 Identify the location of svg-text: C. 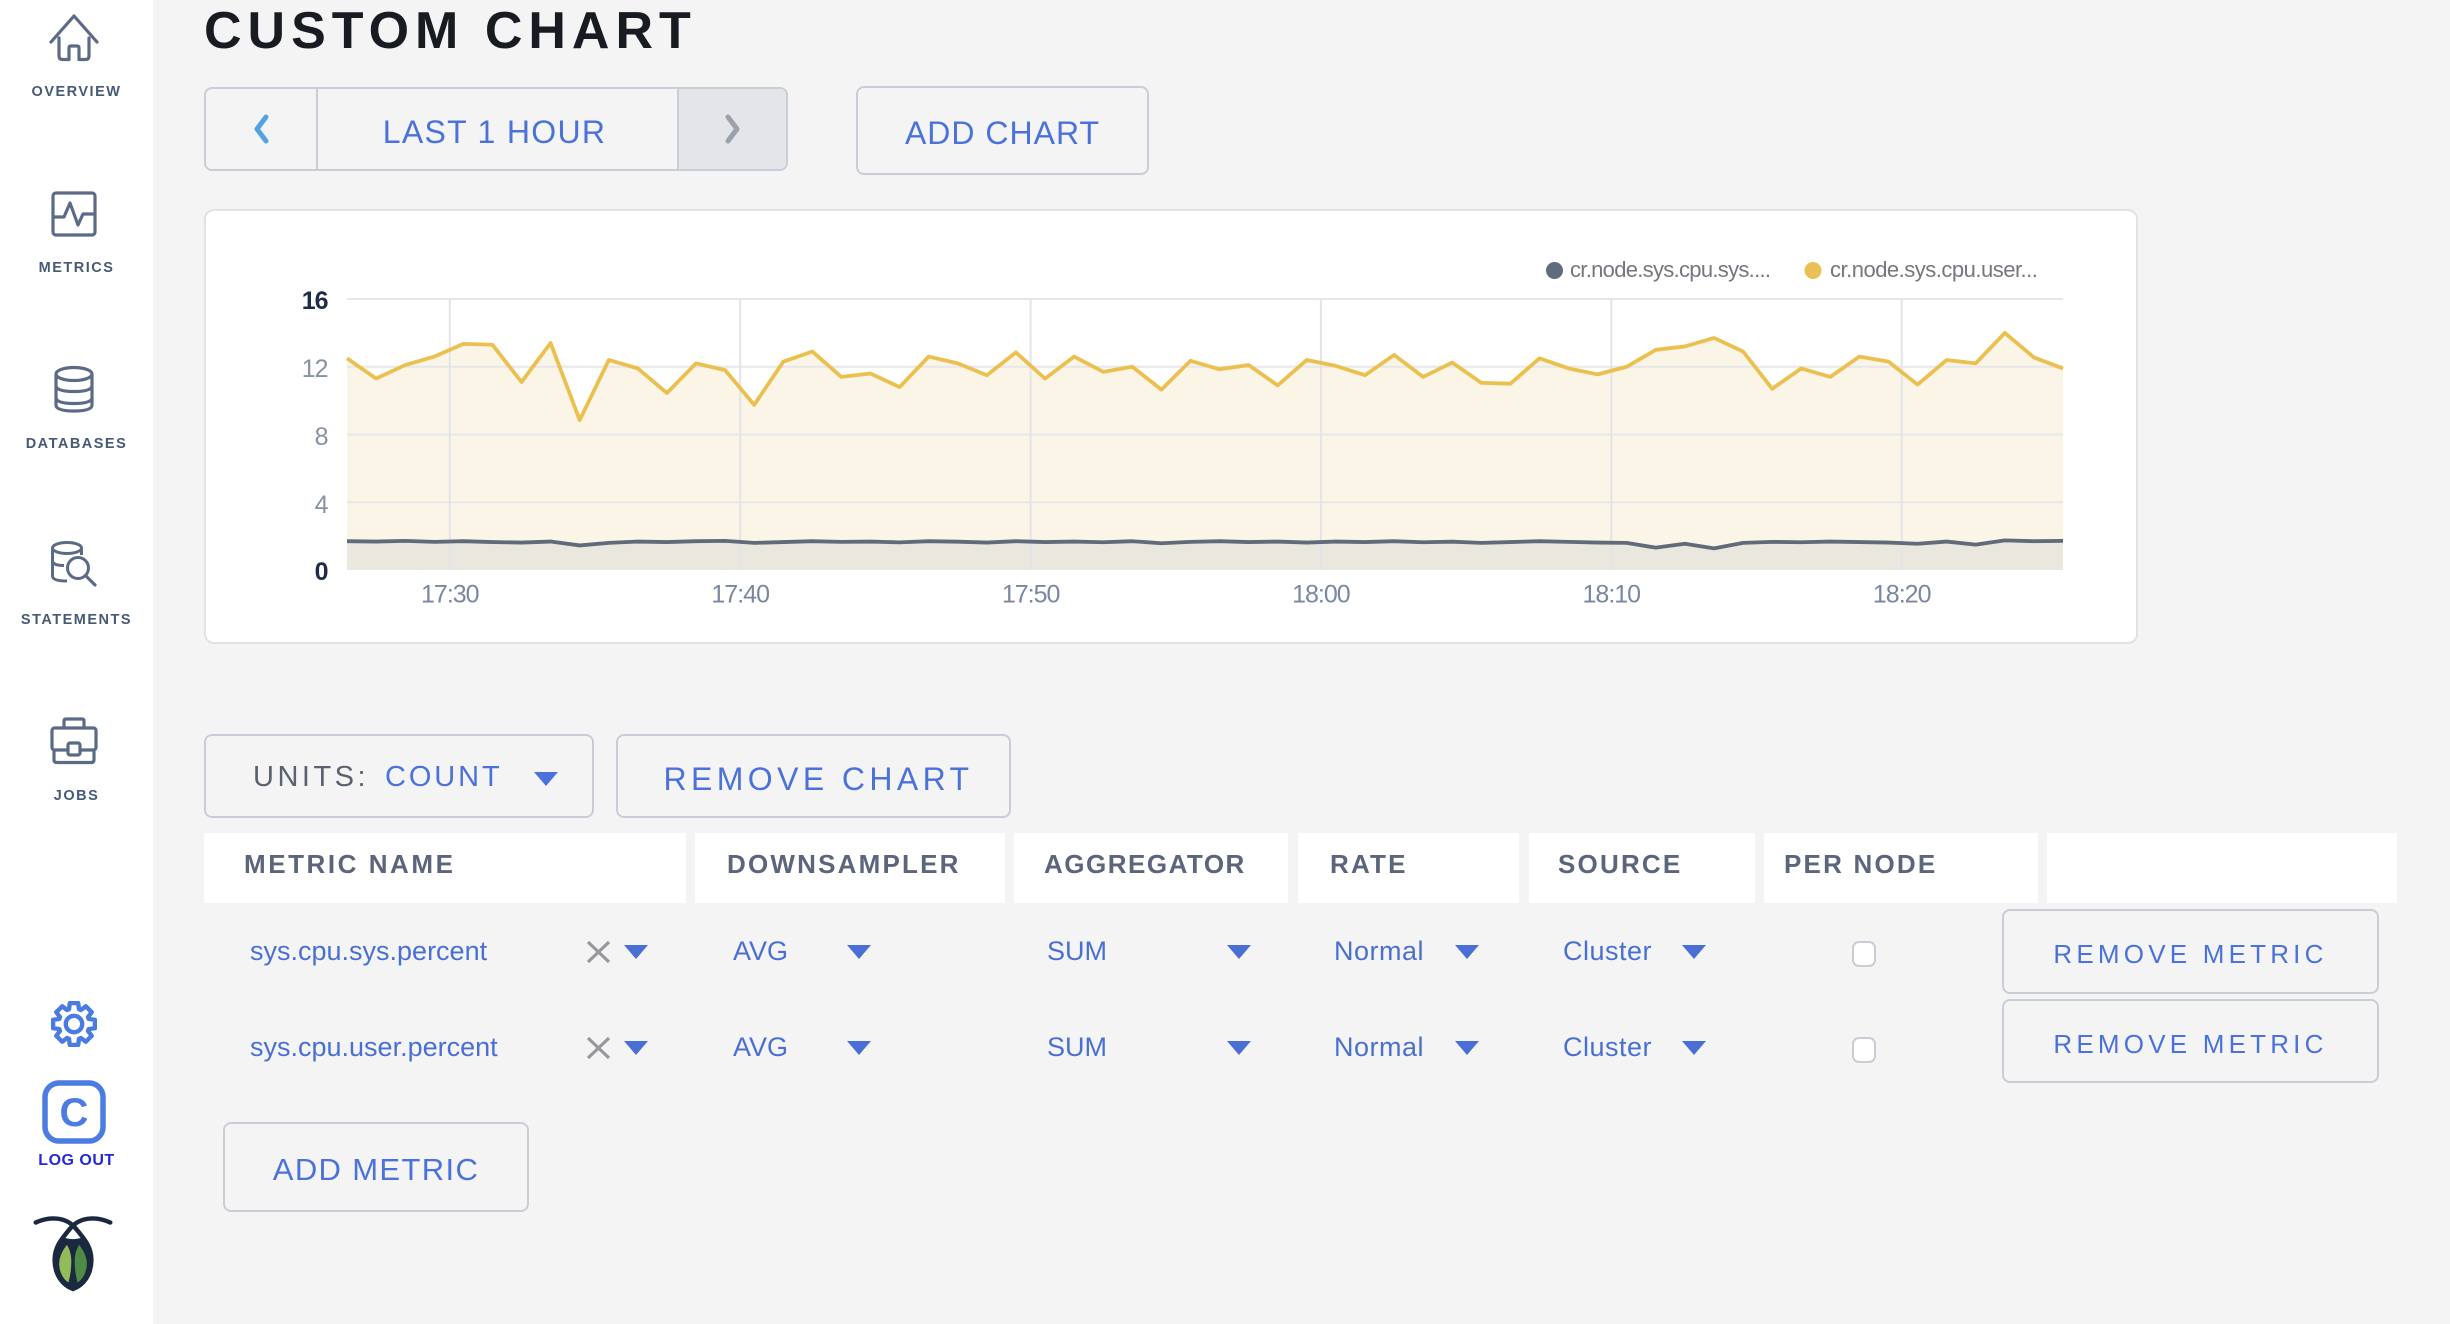
(74, 1113).